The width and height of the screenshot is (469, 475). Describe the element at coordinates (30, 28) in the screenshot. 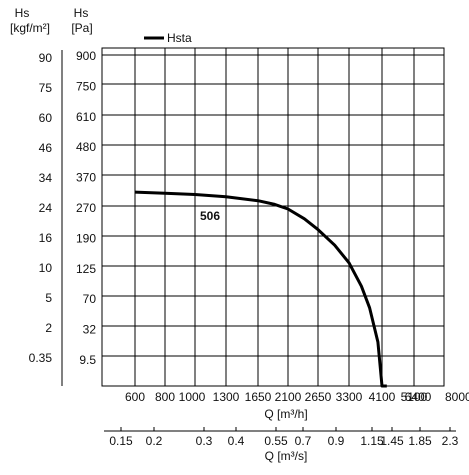

I see `left-axis-title-unit: [kgf/m²]` at that location.